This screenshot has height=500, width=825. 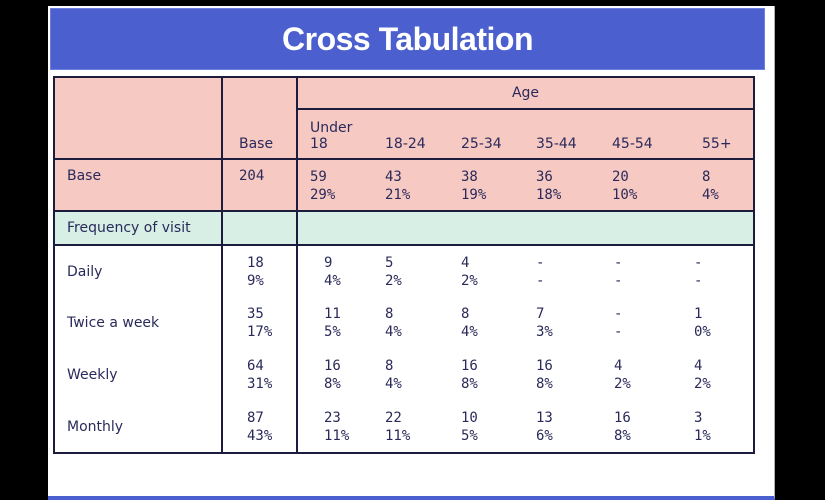 What do you see at coordinates (334, 134) in the screenshot?
I see `age-column-header: Under 18` at bounding box center [334, 134].